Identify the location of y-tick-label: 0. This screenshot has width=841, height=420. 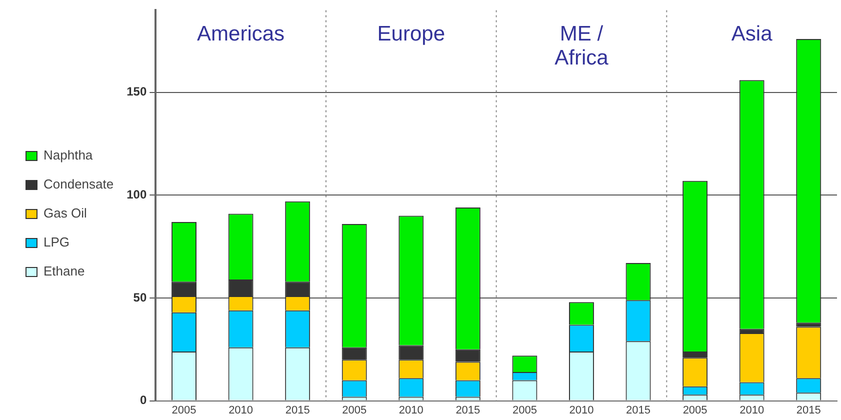
(143, 400).